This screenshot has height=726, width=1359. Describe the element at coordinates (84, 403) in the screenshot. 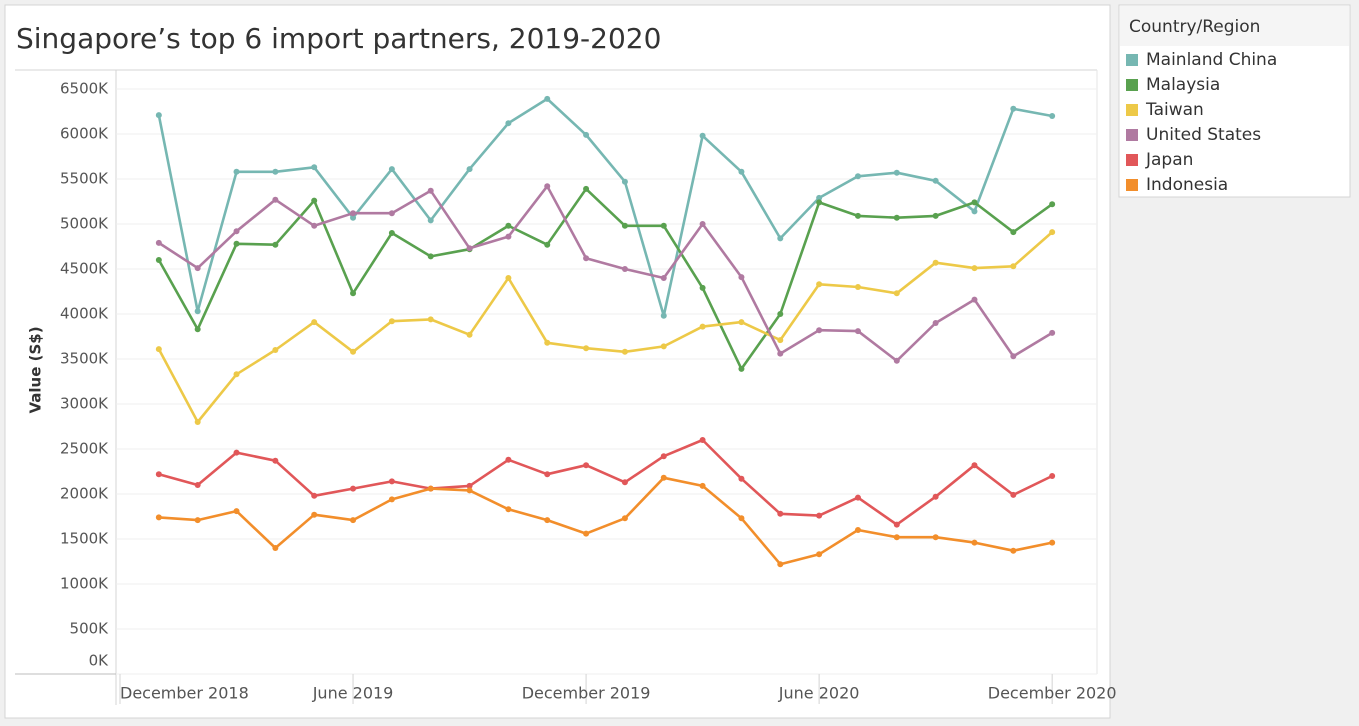

I see `y-tick-label: 3000K` at that location.